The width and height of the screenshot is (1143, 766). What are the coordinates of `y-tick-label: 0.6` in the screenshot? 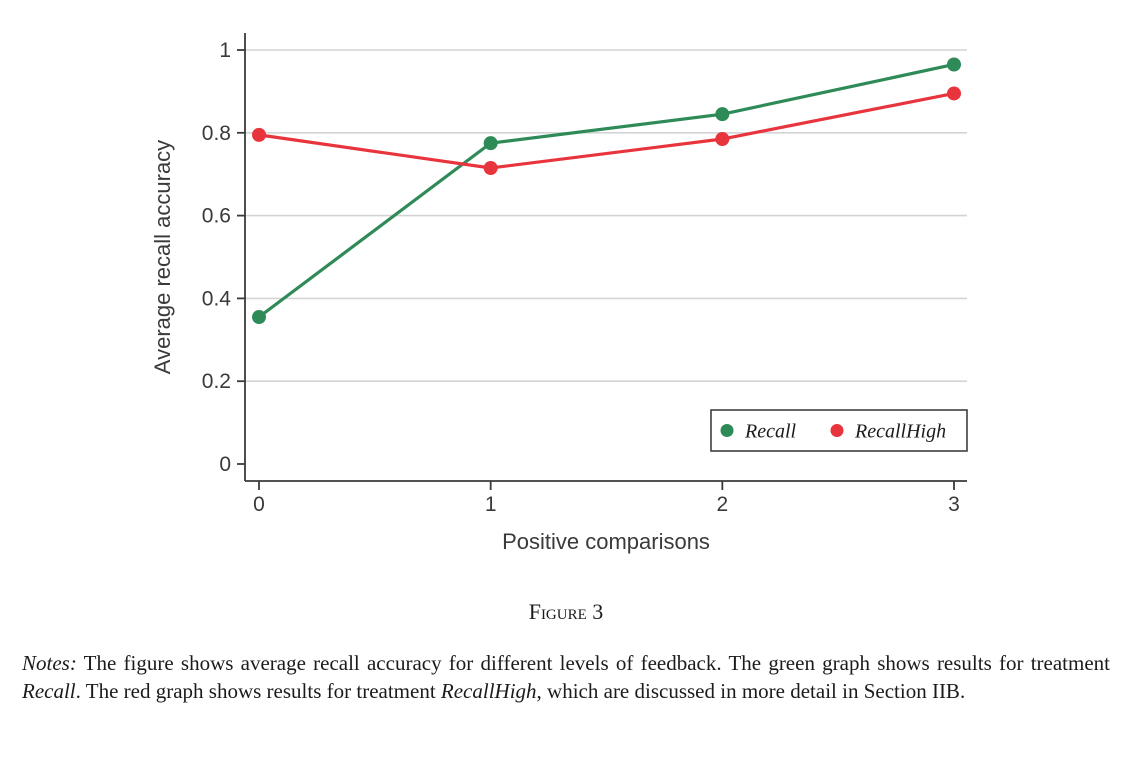 It's located at (216, 216).